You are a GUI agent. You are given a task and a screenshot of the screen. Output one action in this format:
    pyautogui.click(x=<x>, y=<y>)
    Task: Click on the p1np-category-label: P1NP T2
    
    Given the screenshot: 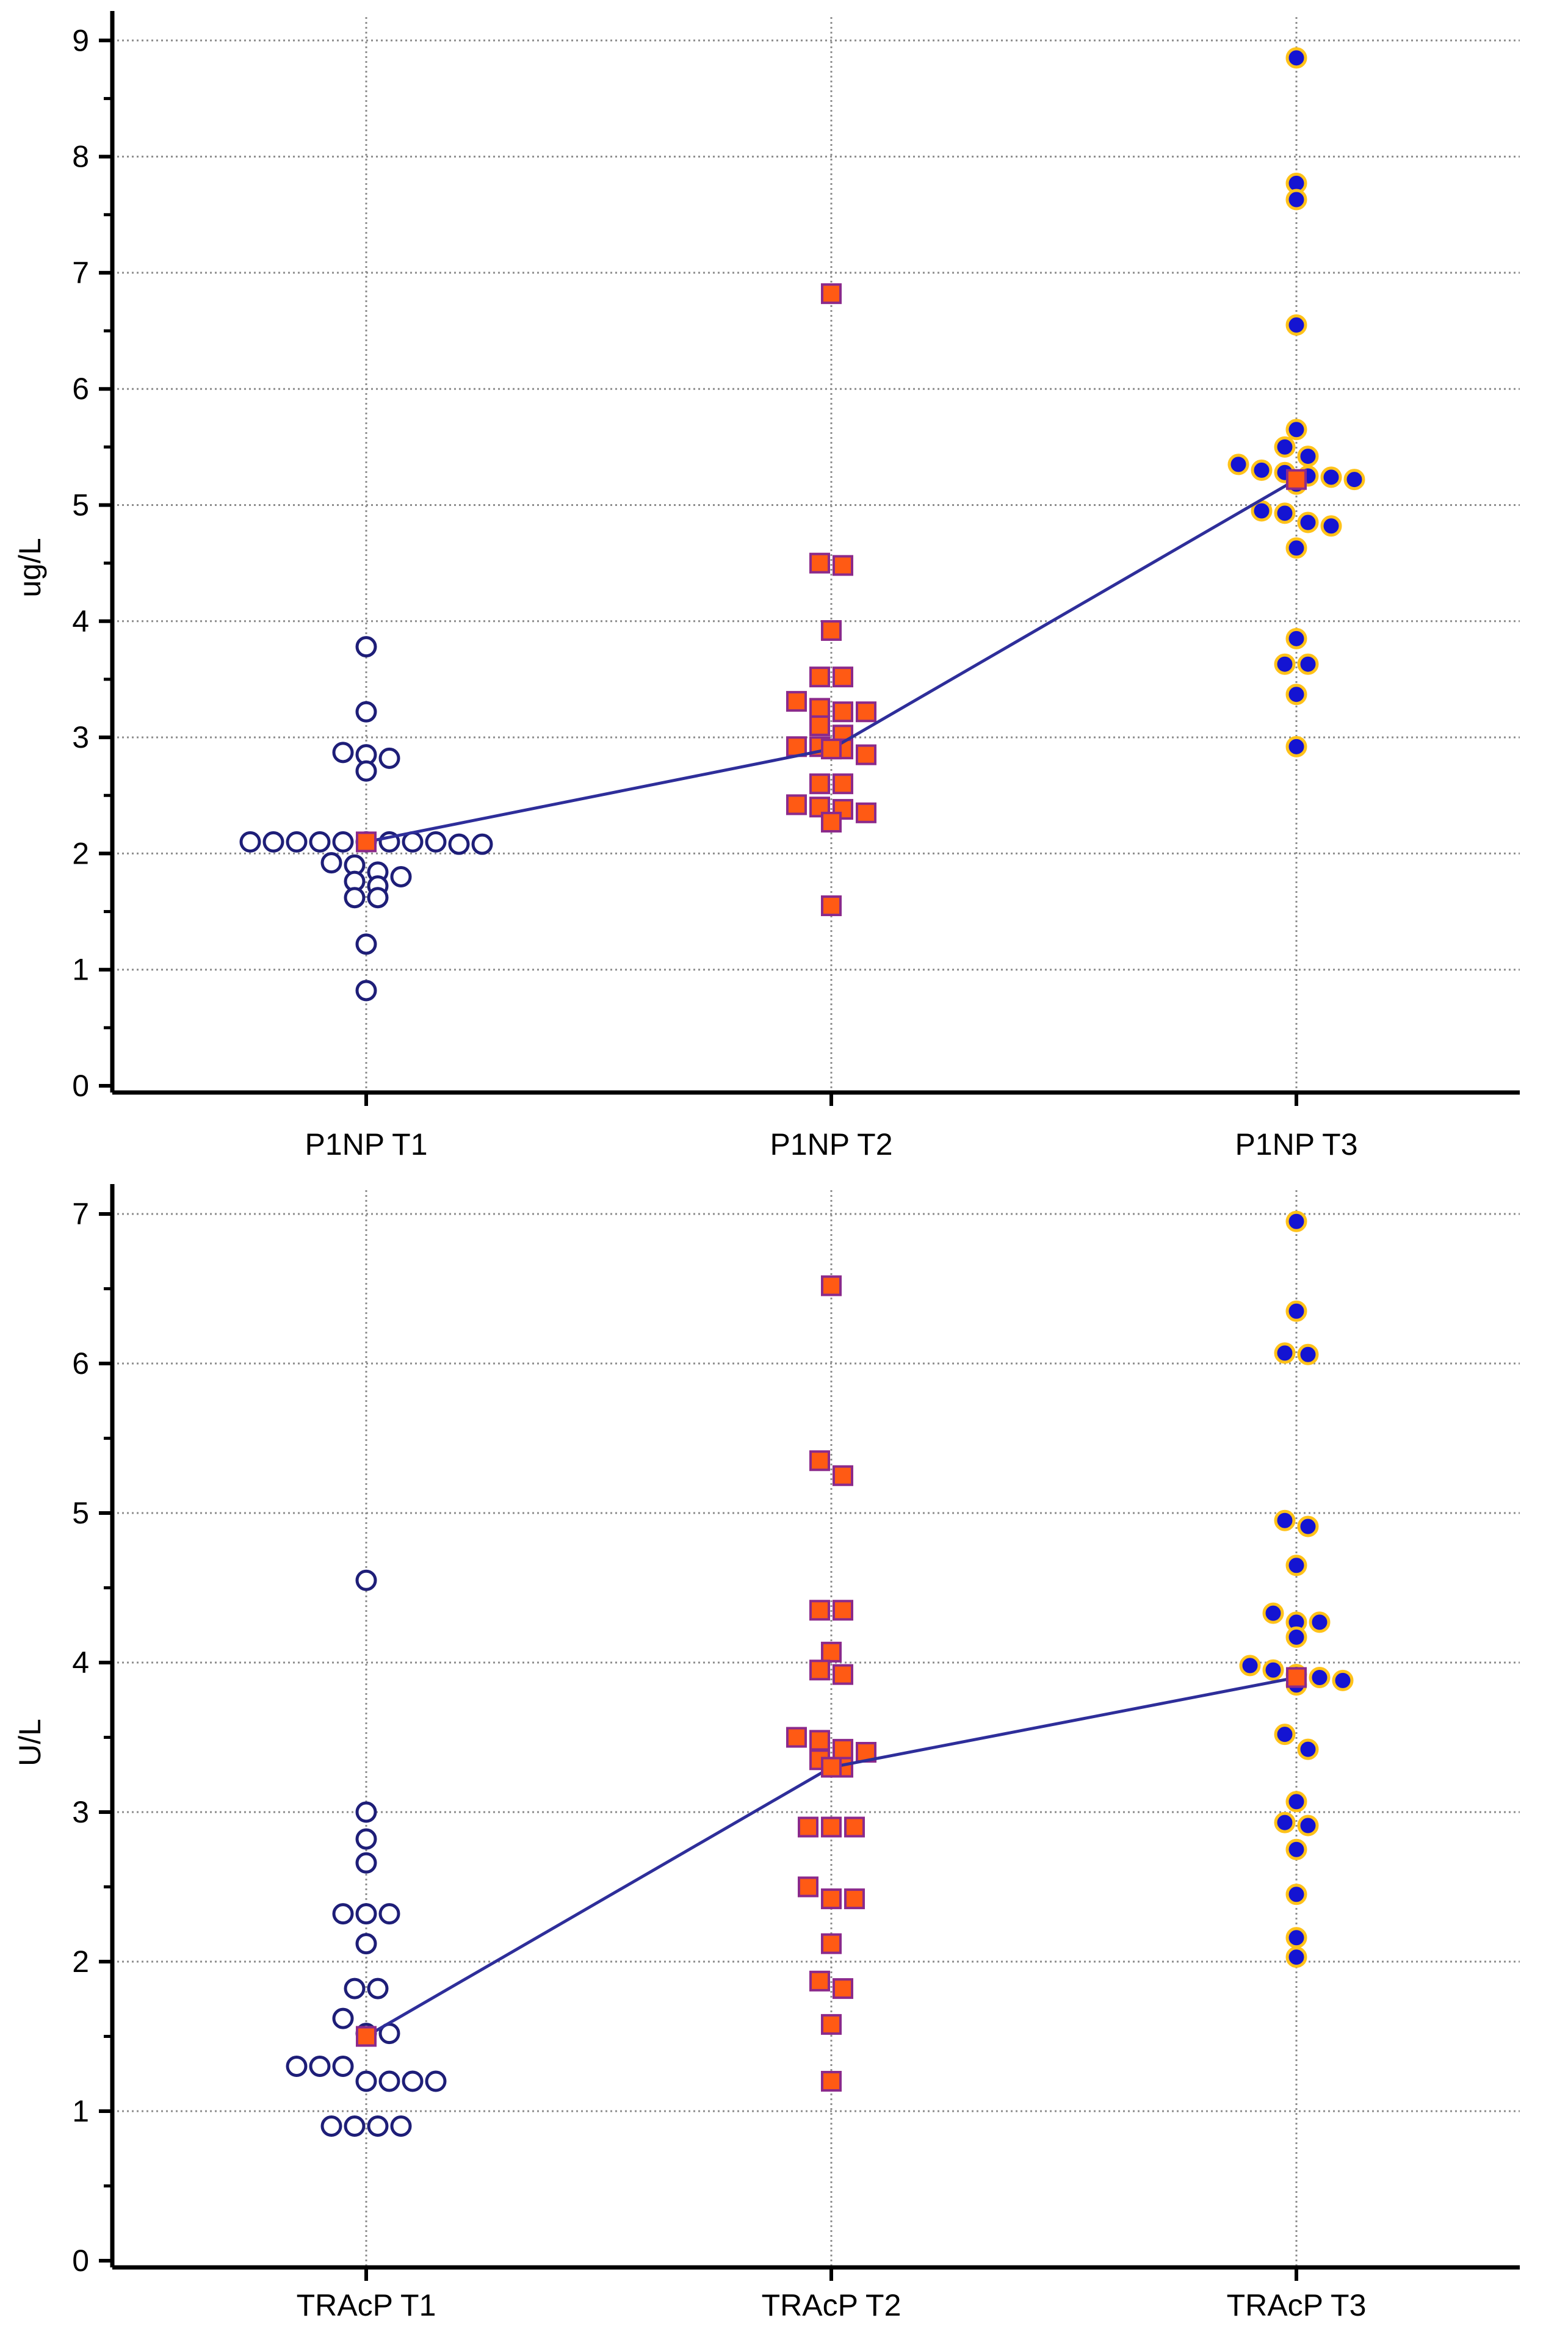 What is the action you would take?
    pyautogui.click(x=831, y=1144)
    